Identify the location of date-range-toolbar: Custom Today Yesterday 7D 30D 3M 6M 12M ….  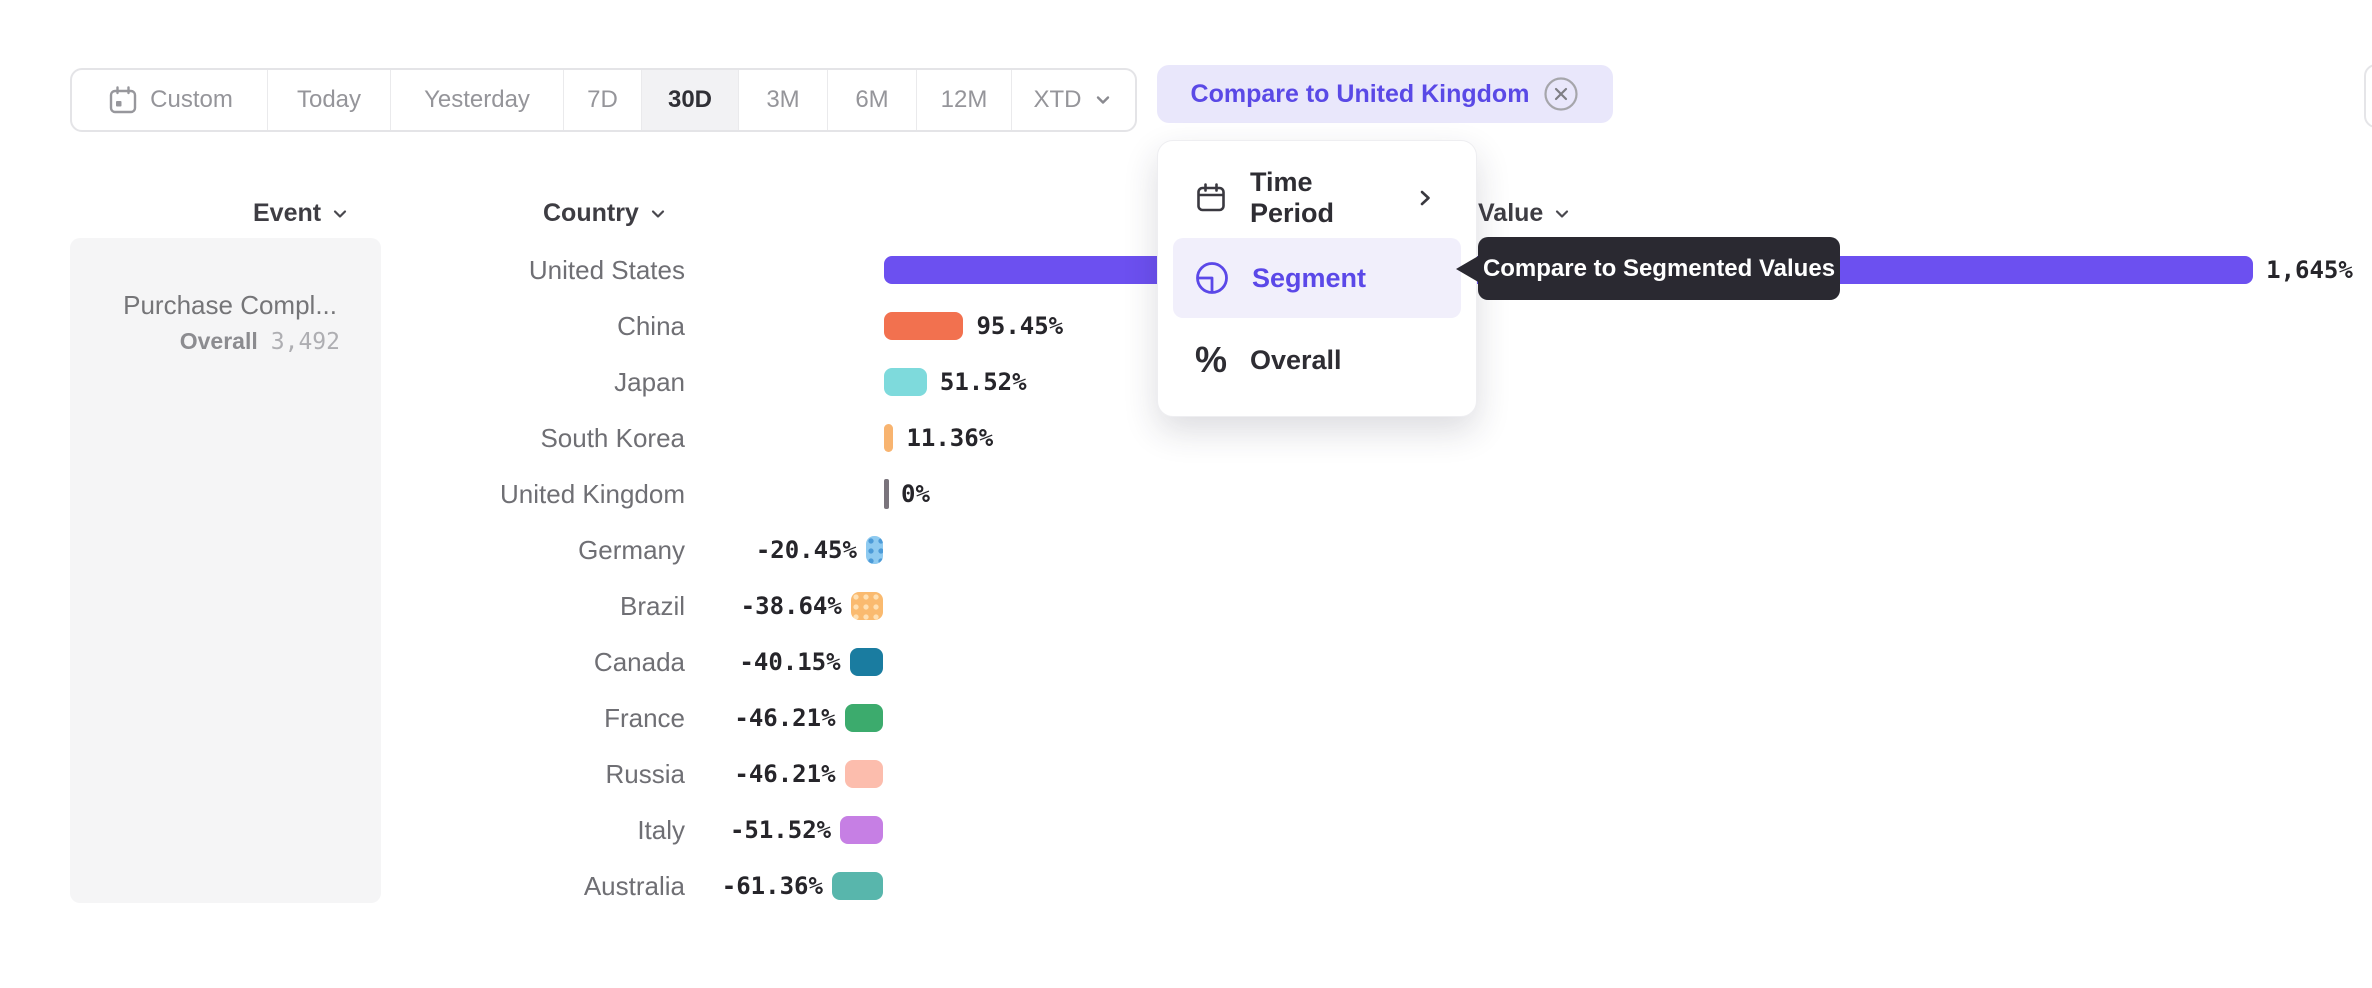
(603, 100).